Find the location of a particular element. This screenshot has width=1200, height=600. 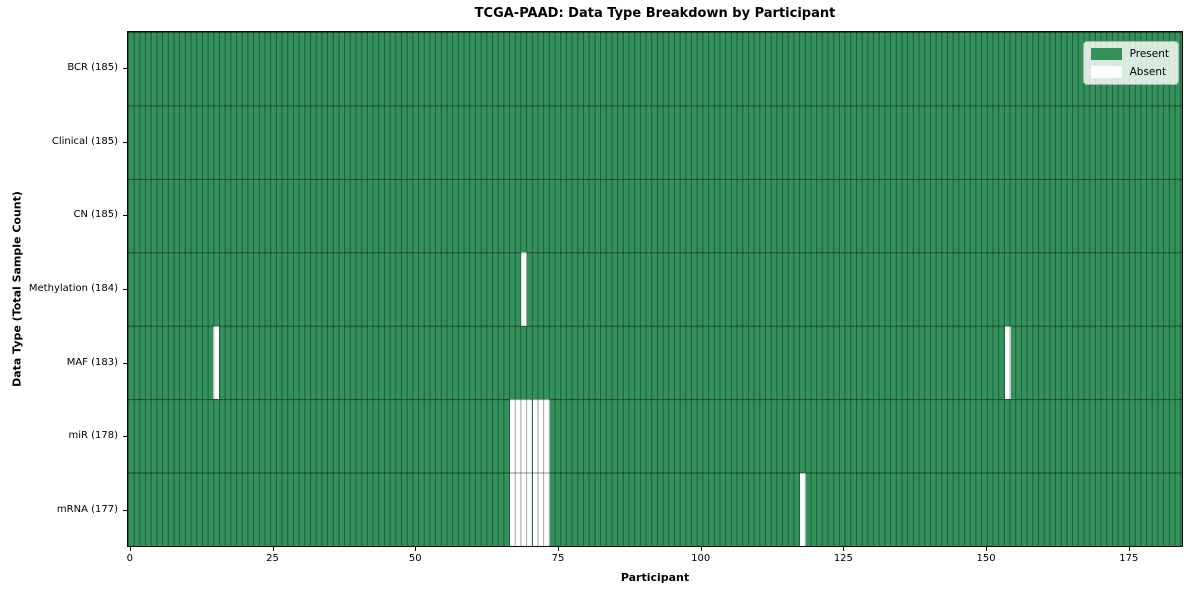

y-tick-label-mir: miR (178) is located at coordinates (93, 436).